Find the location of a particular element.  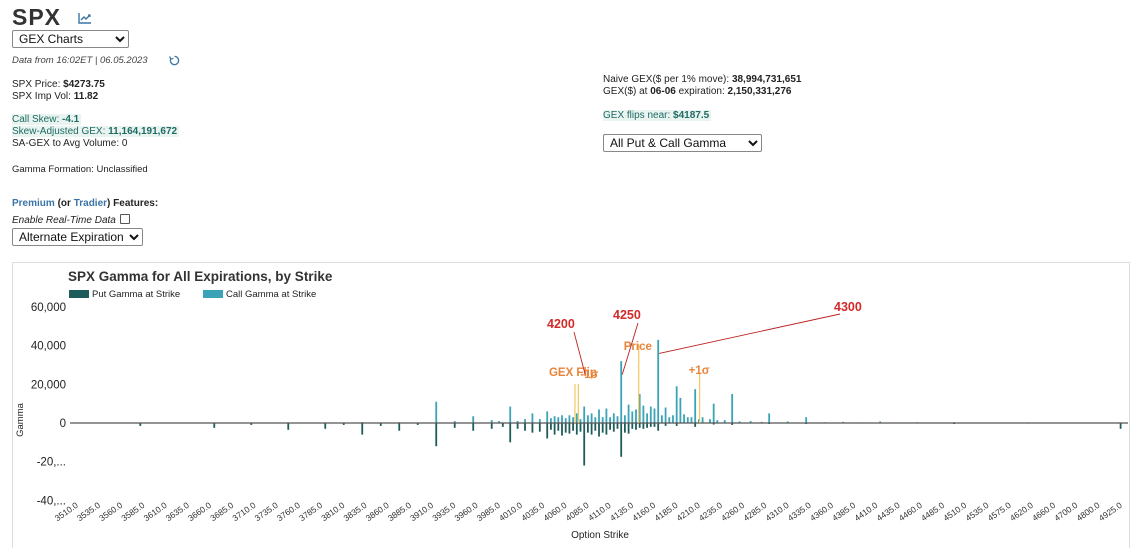

marker-label: -1σ is located at coordinates (589, 375).